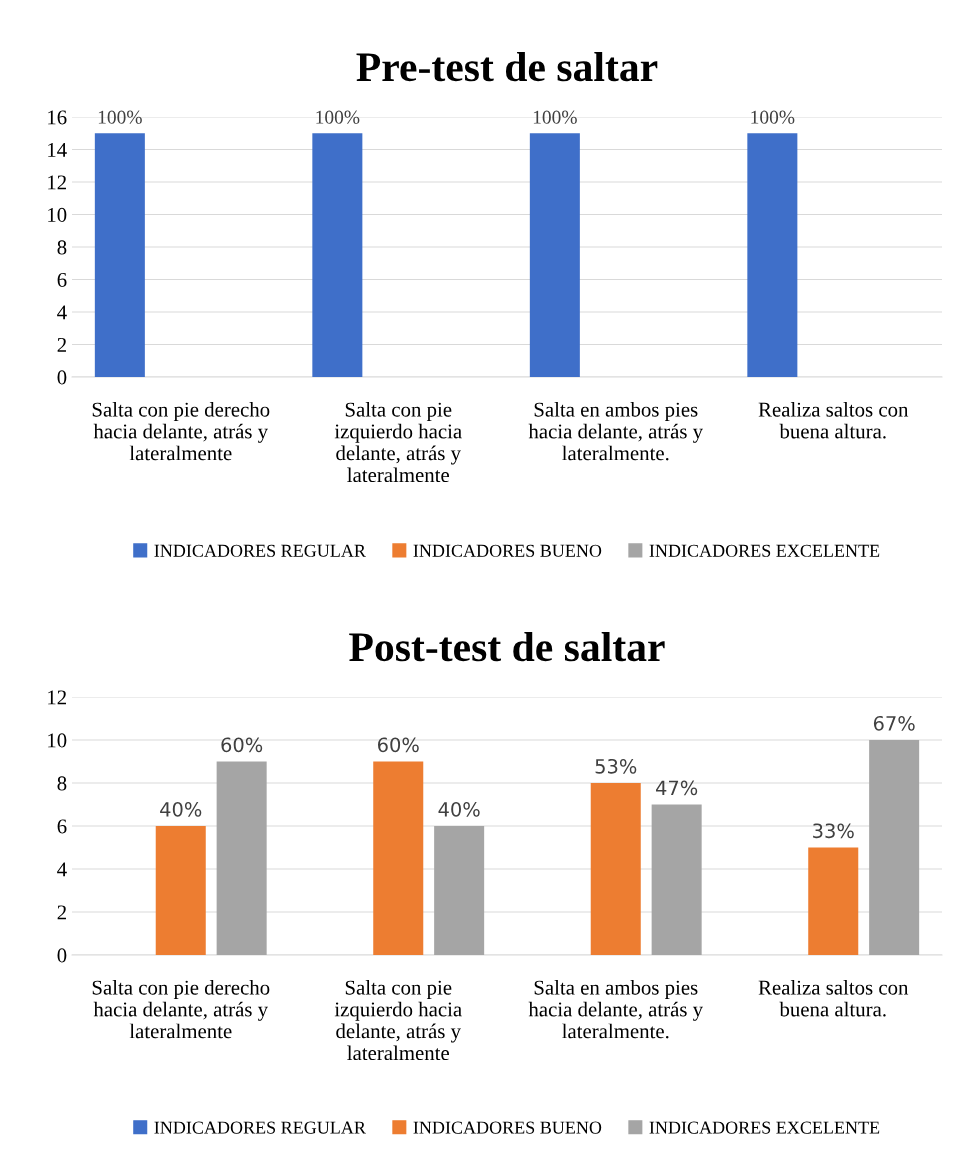 This screenshot has width=955, height=1158. Describe the element at coordinates (507, 646) in the screenshot. I see `chart-title: Post-test de saltar` at that location.